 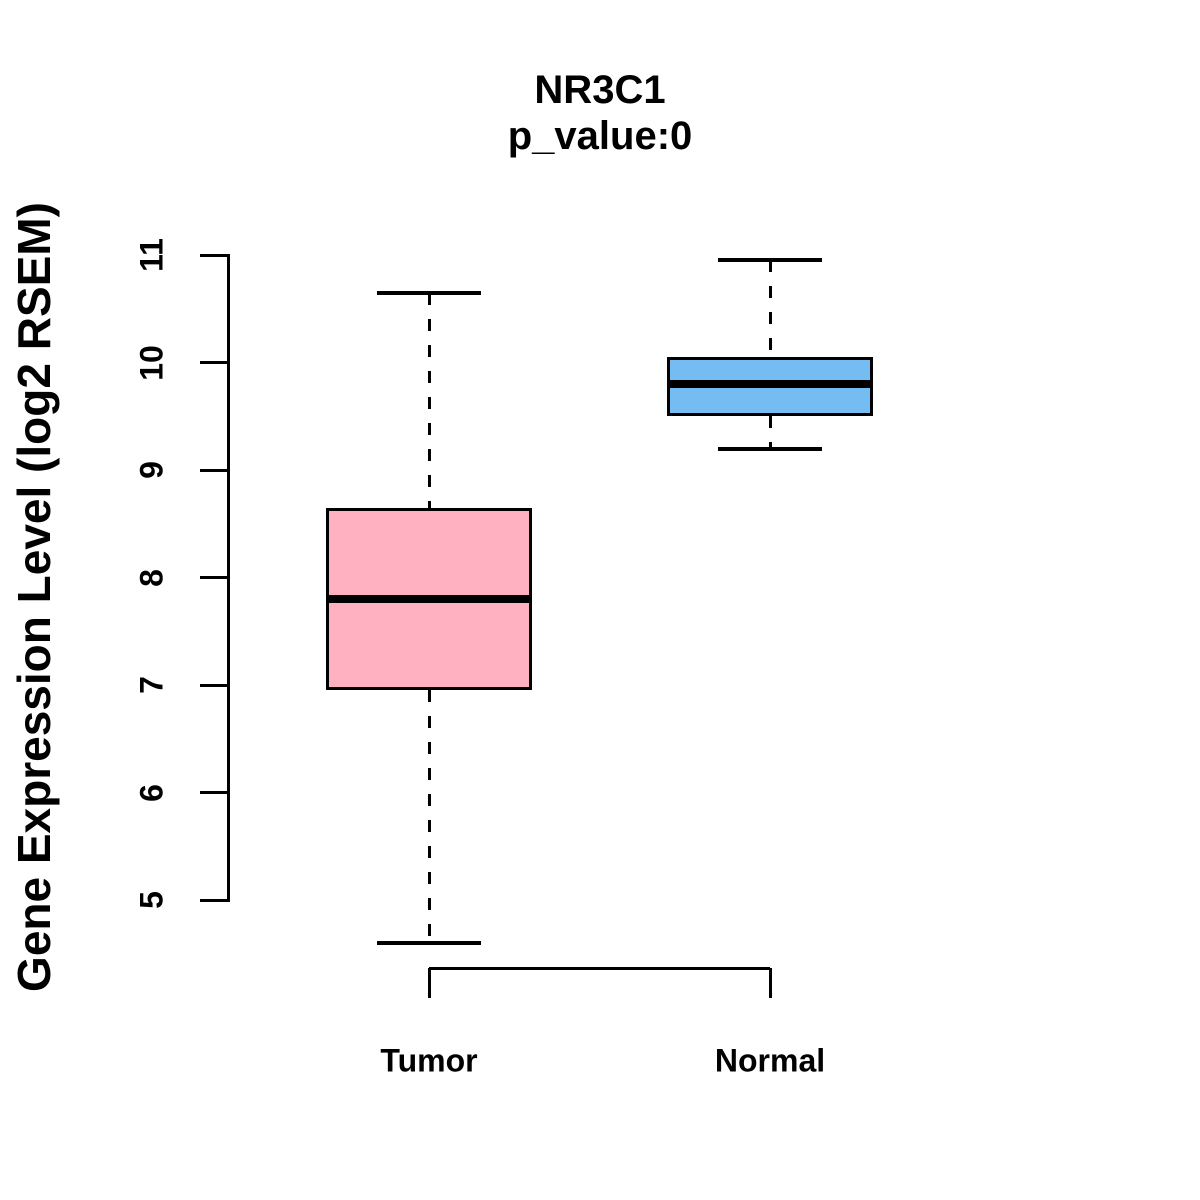 What do you see at coordinates (151, 362) in the screenshot?
I see `y-axis-tick-label: 10` at bounding box center [151, 362].